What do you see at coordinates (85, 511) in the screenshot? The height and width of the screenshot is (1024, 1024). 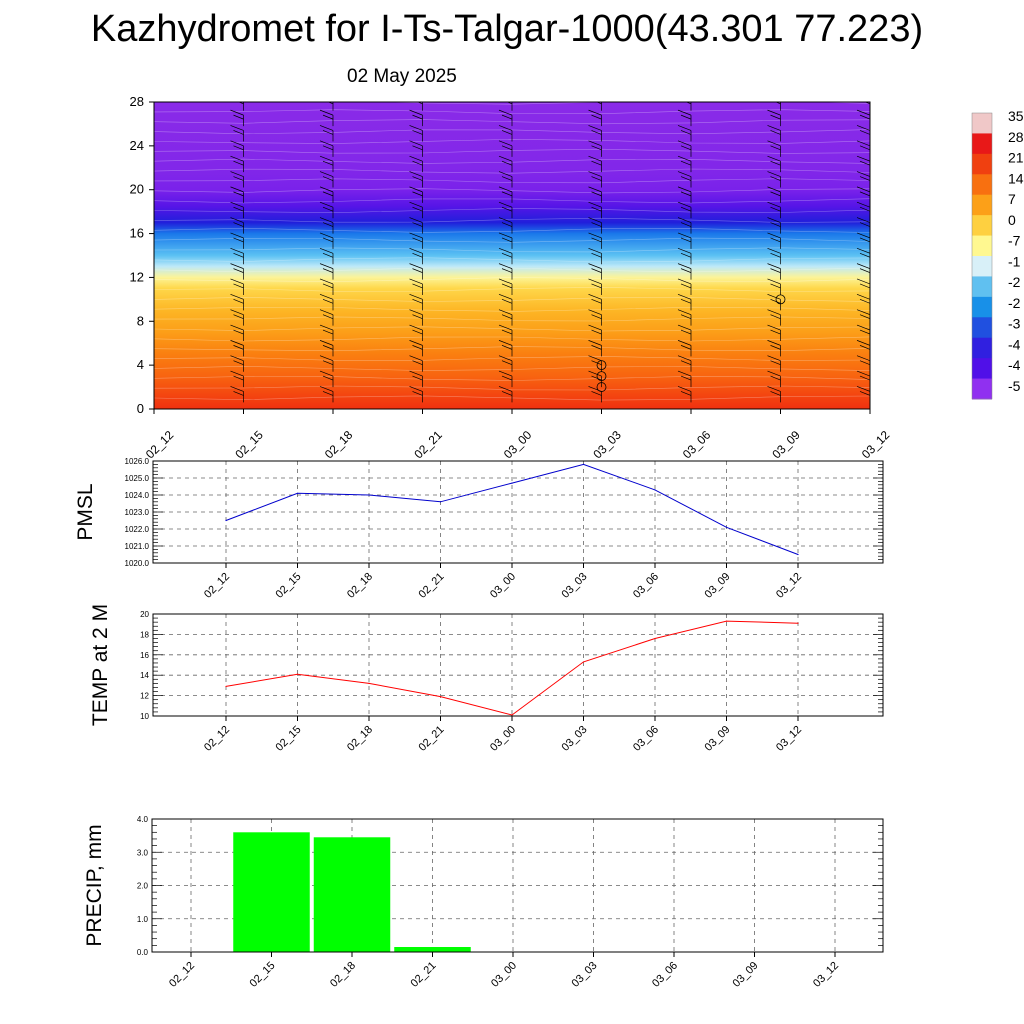 I see `y-axis-label: PMSL` at bounding box center [85, 511].